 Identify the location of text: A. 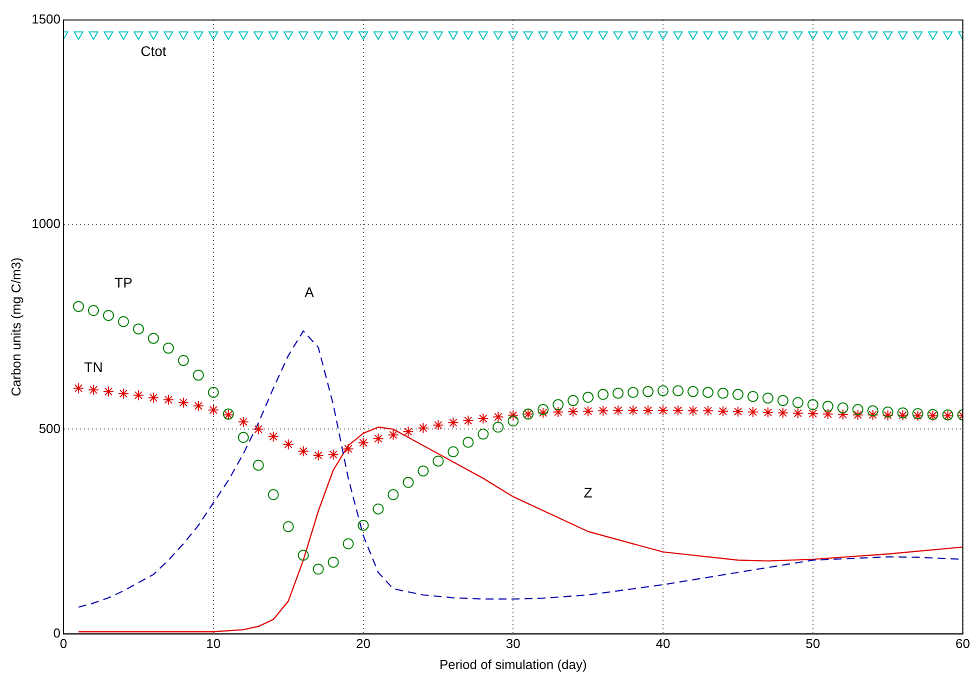
(309, 292).